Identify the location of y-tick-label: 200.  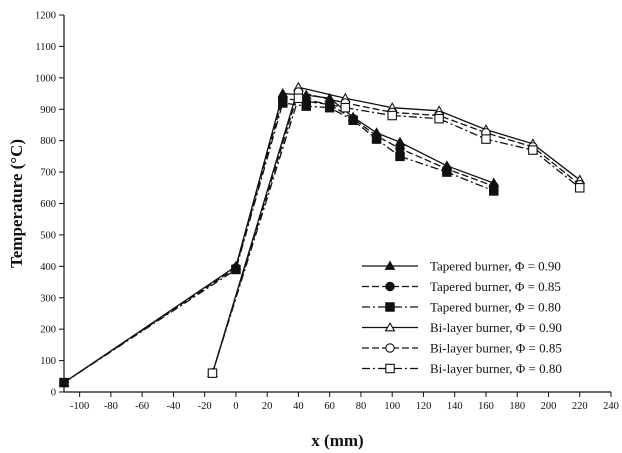
(48, 330).